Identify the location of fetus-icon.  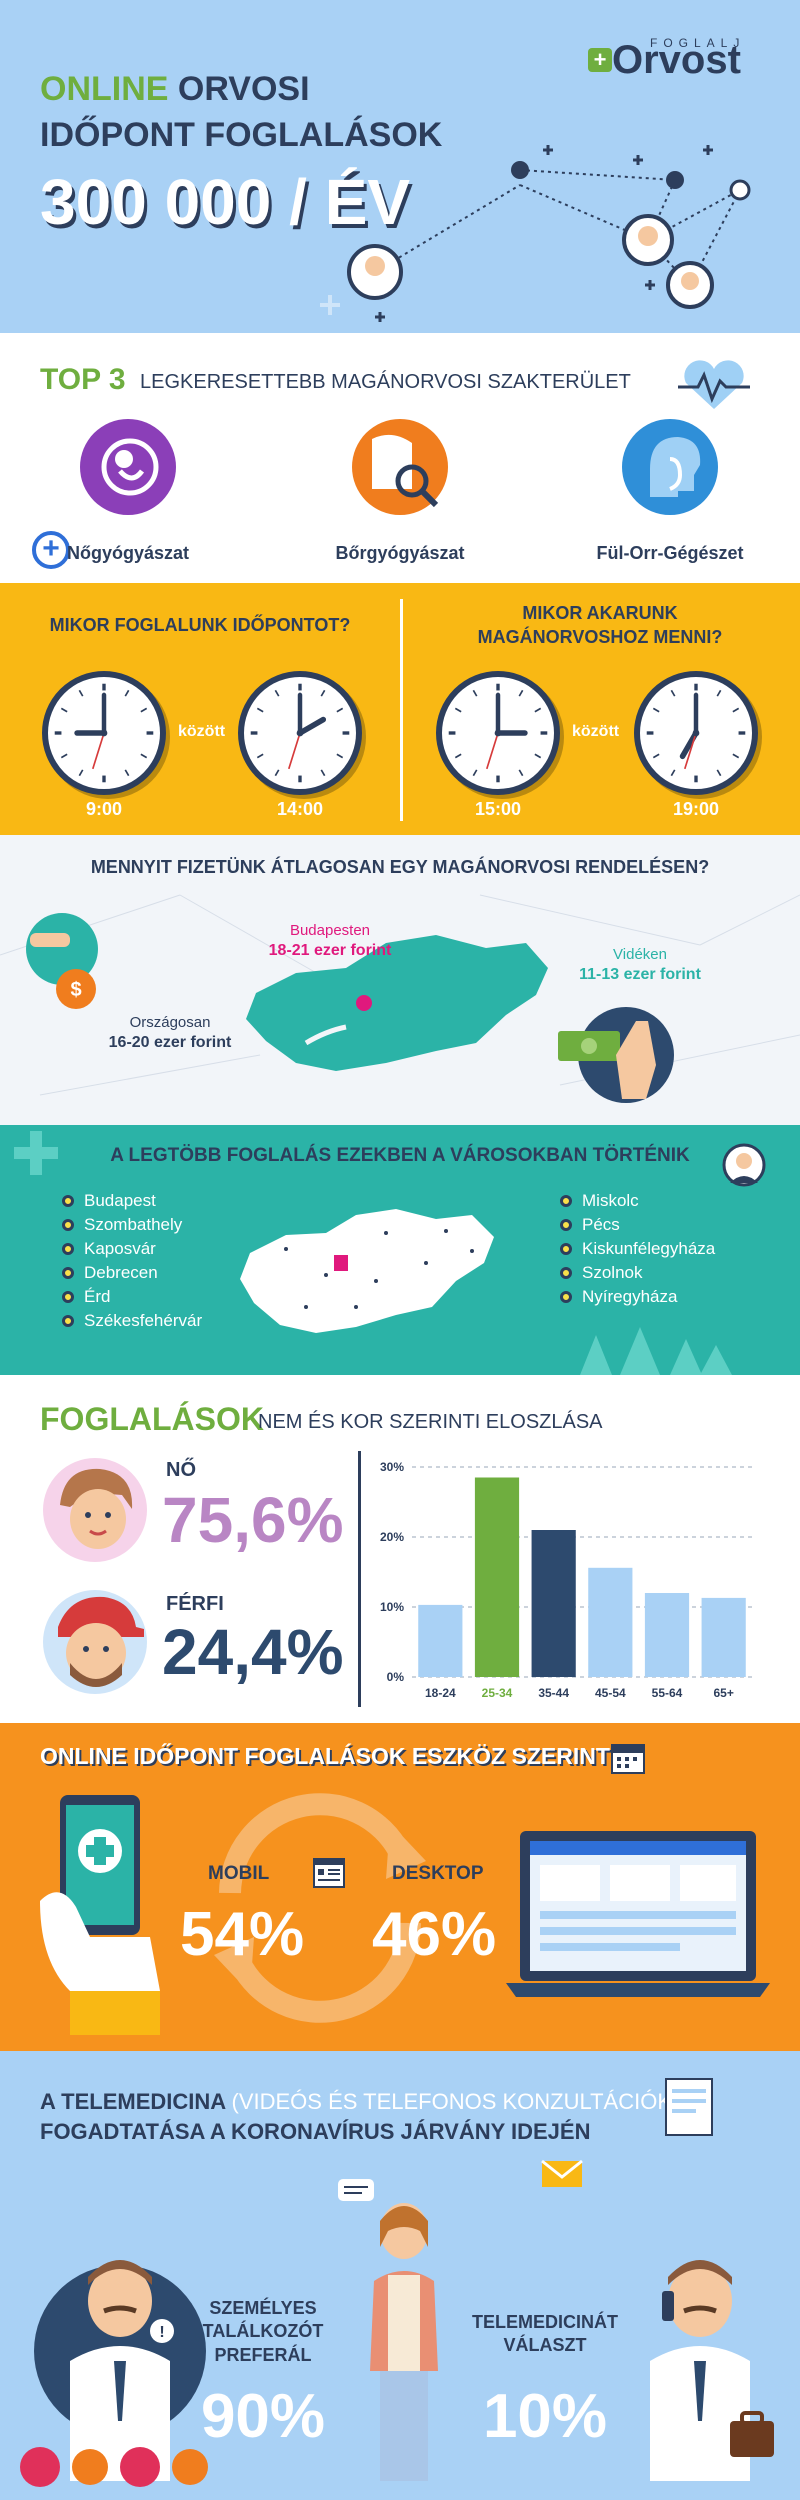
(128, 467).